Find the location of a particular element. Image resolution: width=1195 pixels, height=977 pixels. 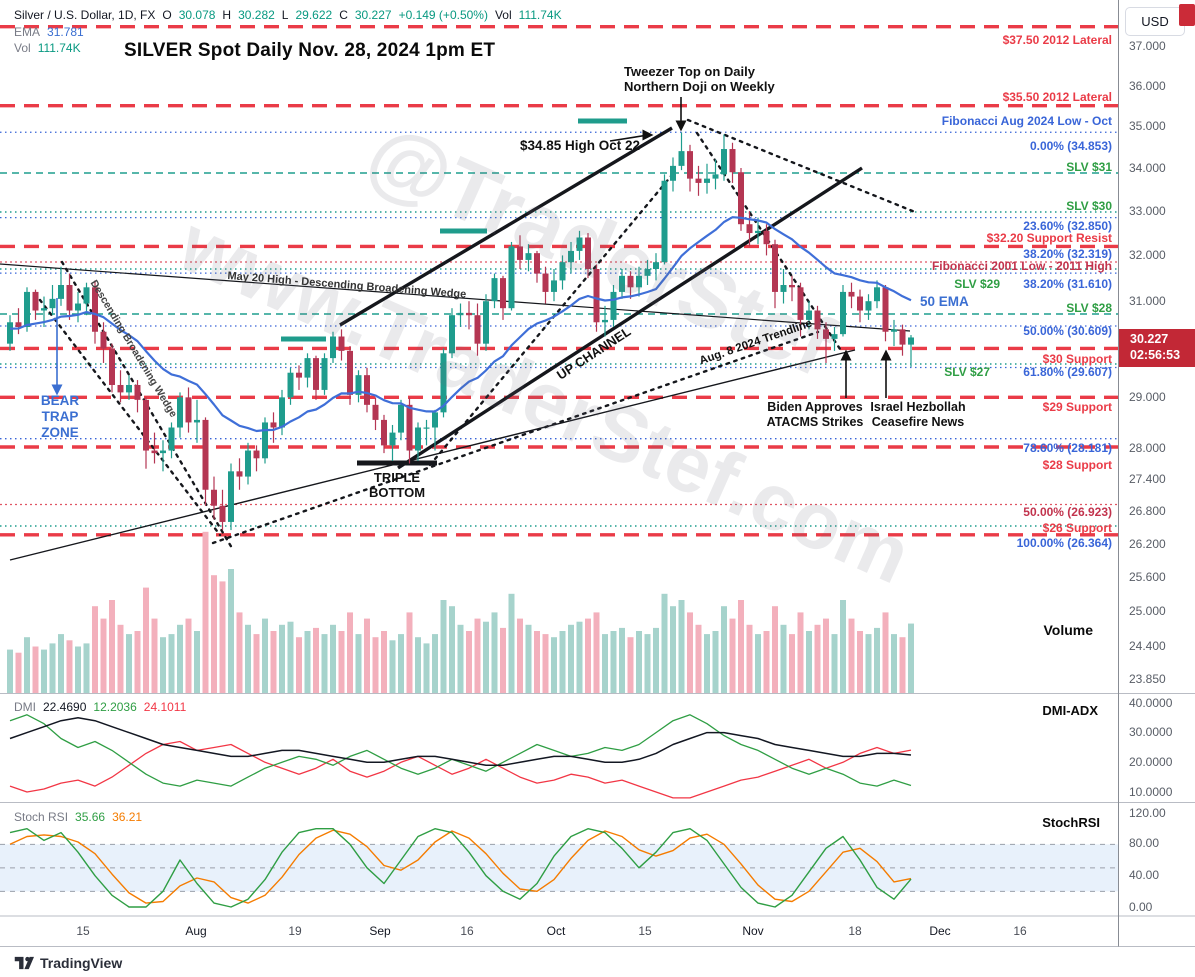

level-label: SLV $28 is located at coordinates (1089, 308).